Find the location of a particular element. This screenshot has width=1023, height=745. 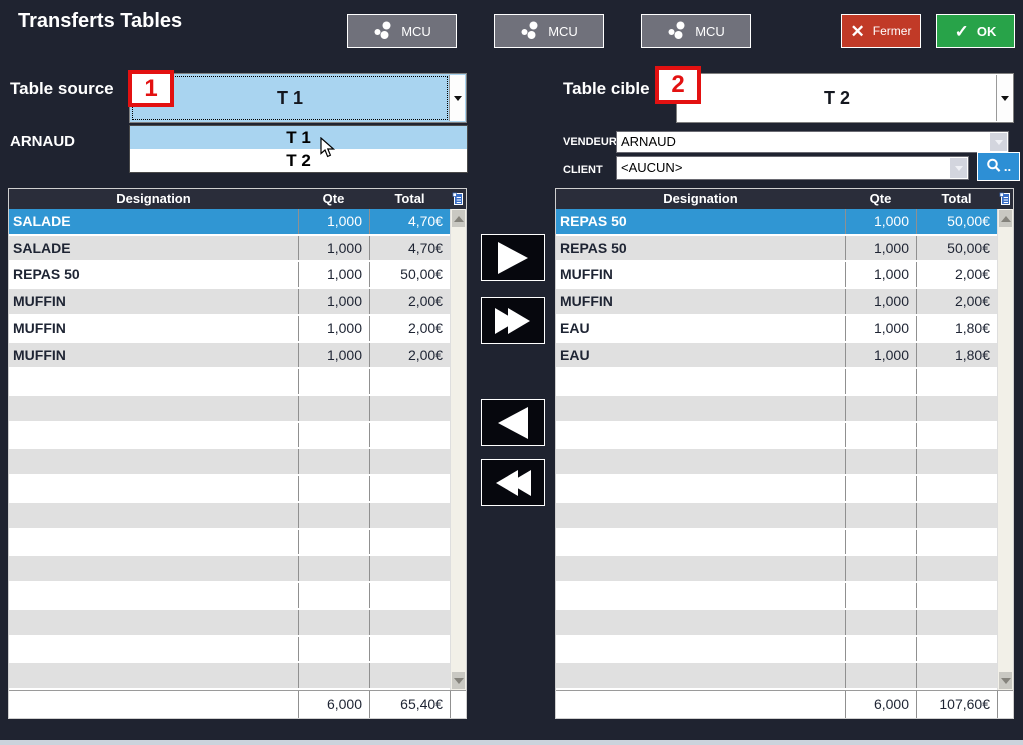

client-field: <AUCUN> is located at coordinates (792, 168).